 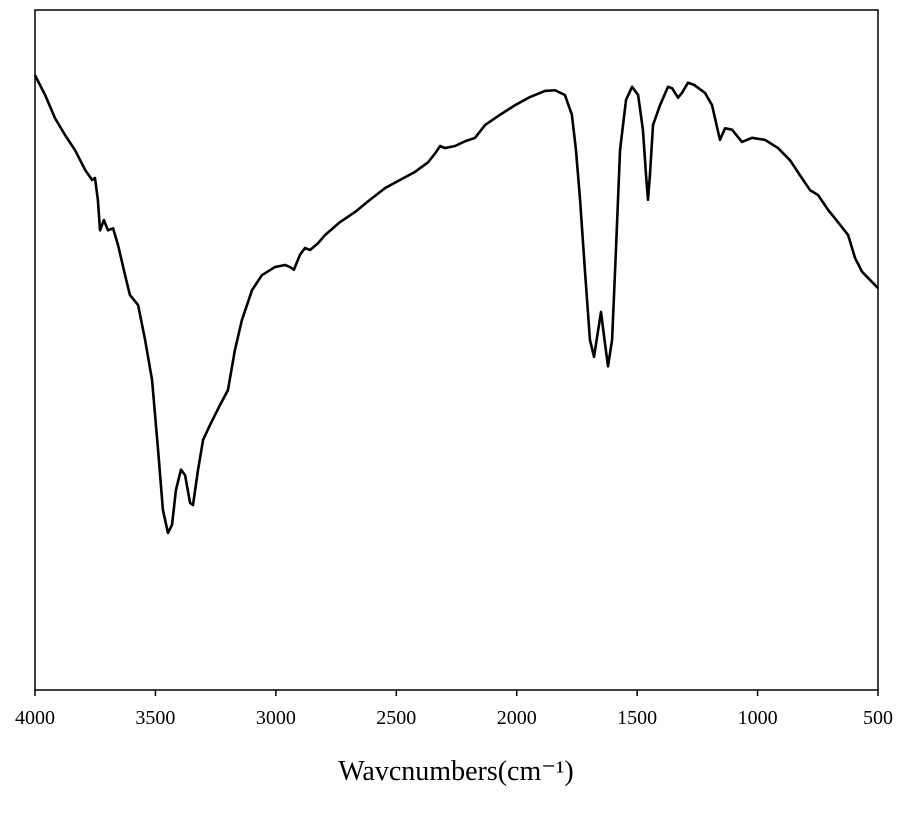 I want to click on x-tick-label: 4000, so click(x=35, y=718).